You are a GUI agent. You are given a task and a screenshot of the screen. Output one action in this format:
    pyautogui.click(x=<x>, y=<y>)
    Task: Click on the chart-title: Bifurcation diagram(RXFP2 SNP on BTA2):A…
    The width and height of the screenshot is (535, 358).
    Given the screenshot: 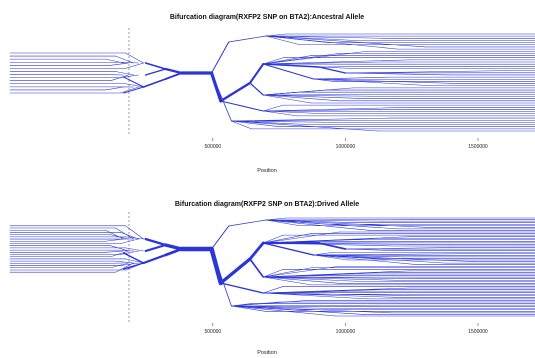 What is the action you would take?
    pyautogui.click(x=267, y=17)
    